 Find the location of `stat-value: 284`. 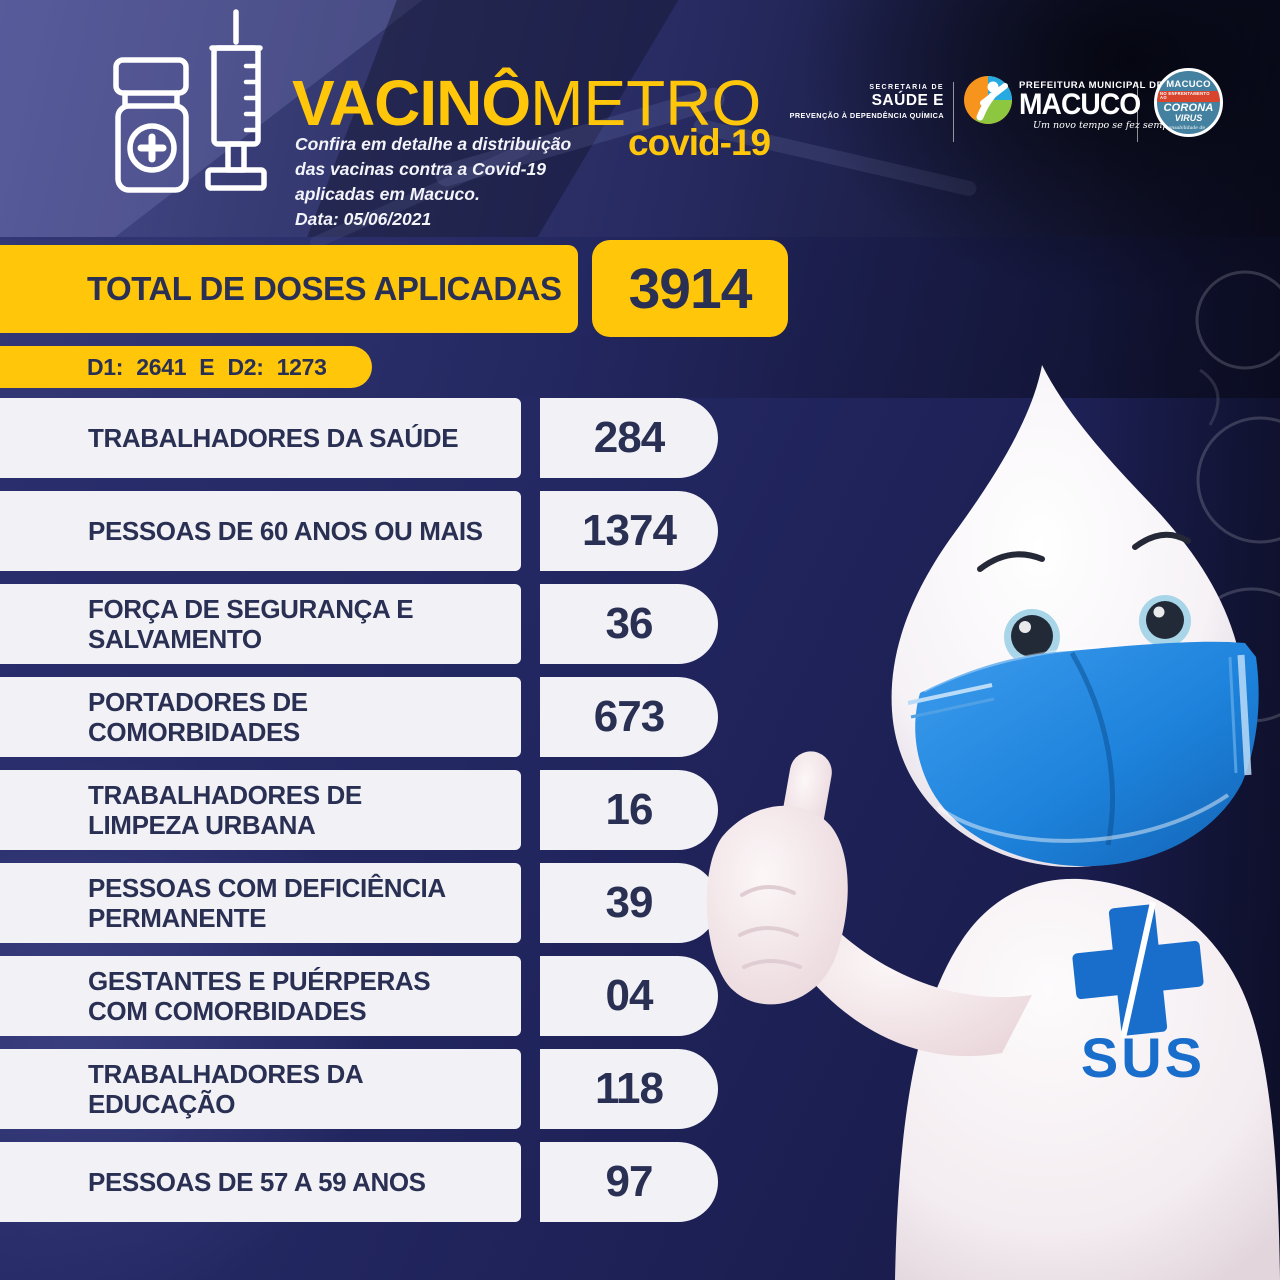

stat-value: 284 is located at coordinates (629, 438).